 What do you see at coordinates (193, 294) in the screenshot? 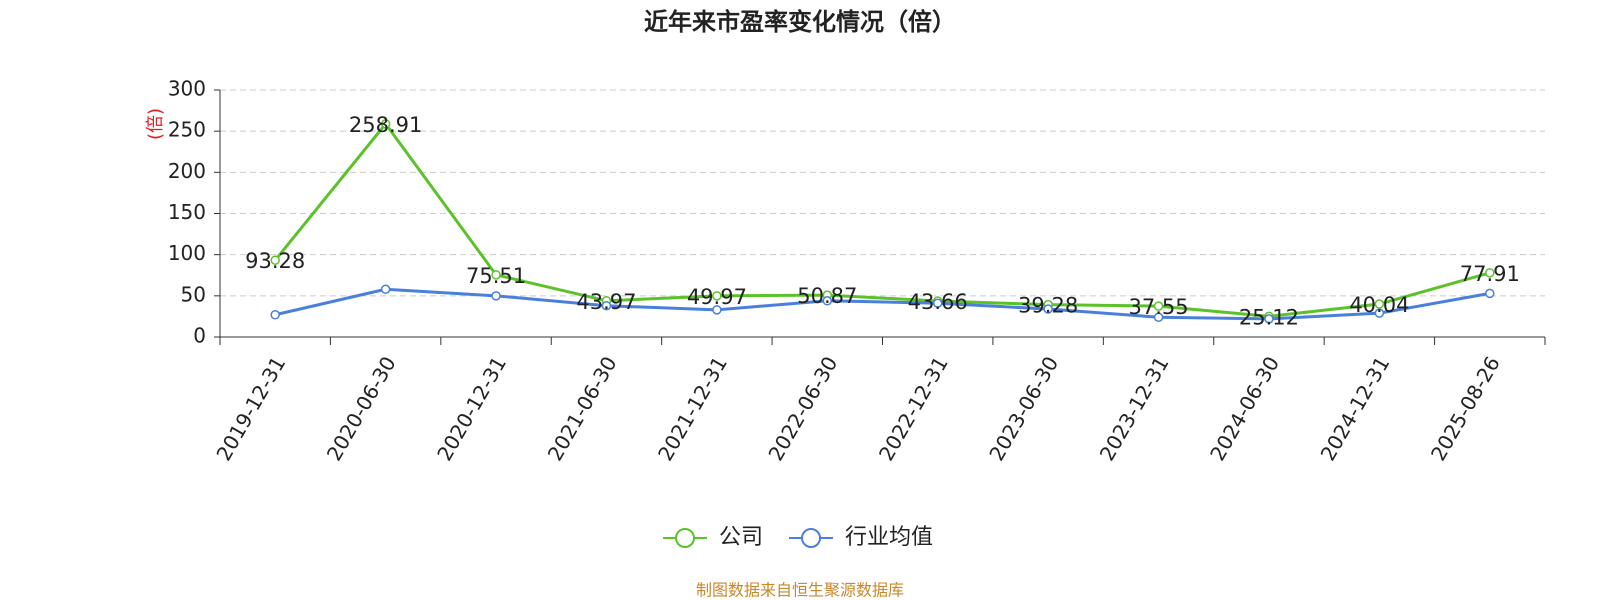
I see `y-tick-label: 50` at bounding box center [193, 294].